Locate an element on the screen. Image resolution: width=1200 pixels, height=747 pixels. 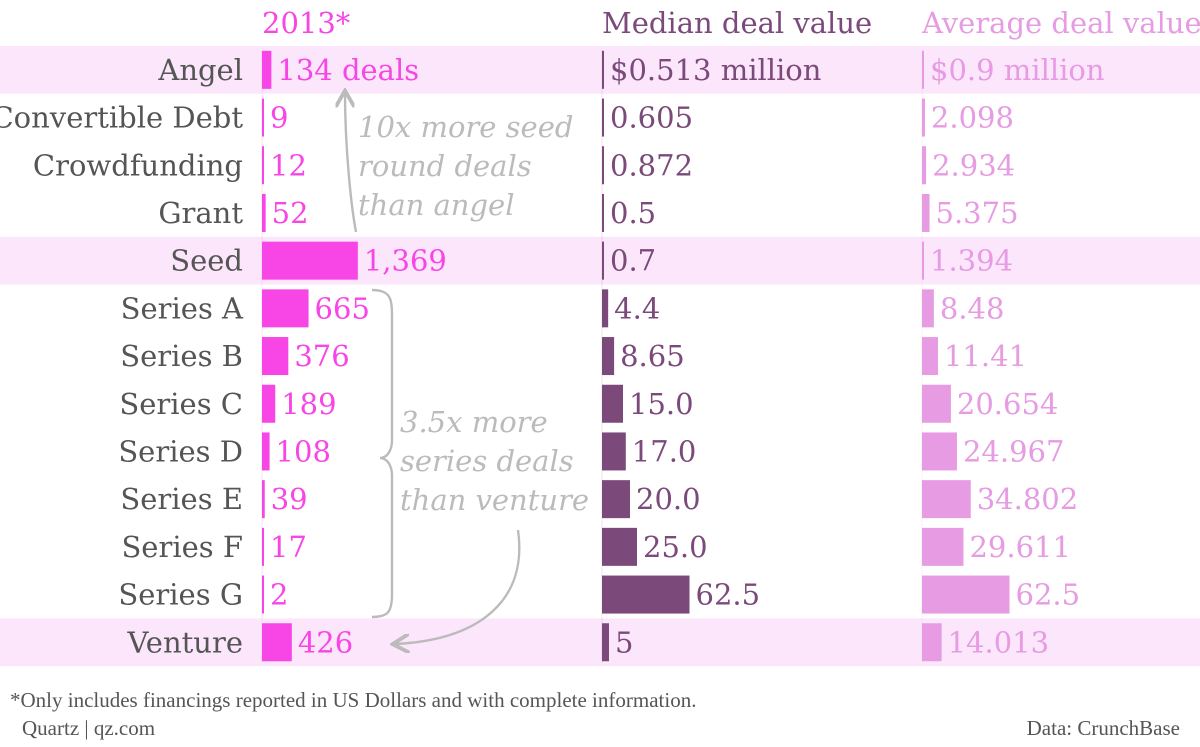
annotation-text-series-line-1: 3.5x more is located at coordinates (474, 422).